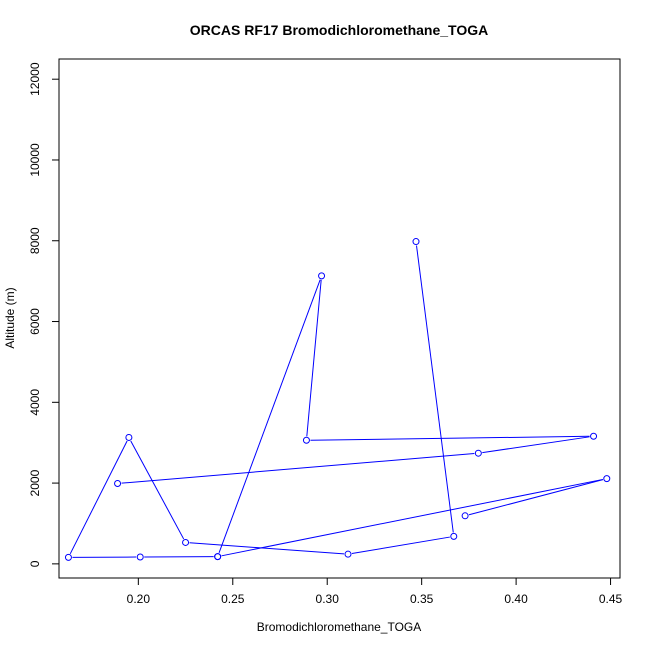 The image size is (650, 650). I want to click on x-tick-label: 0.25, so click(233, 599).